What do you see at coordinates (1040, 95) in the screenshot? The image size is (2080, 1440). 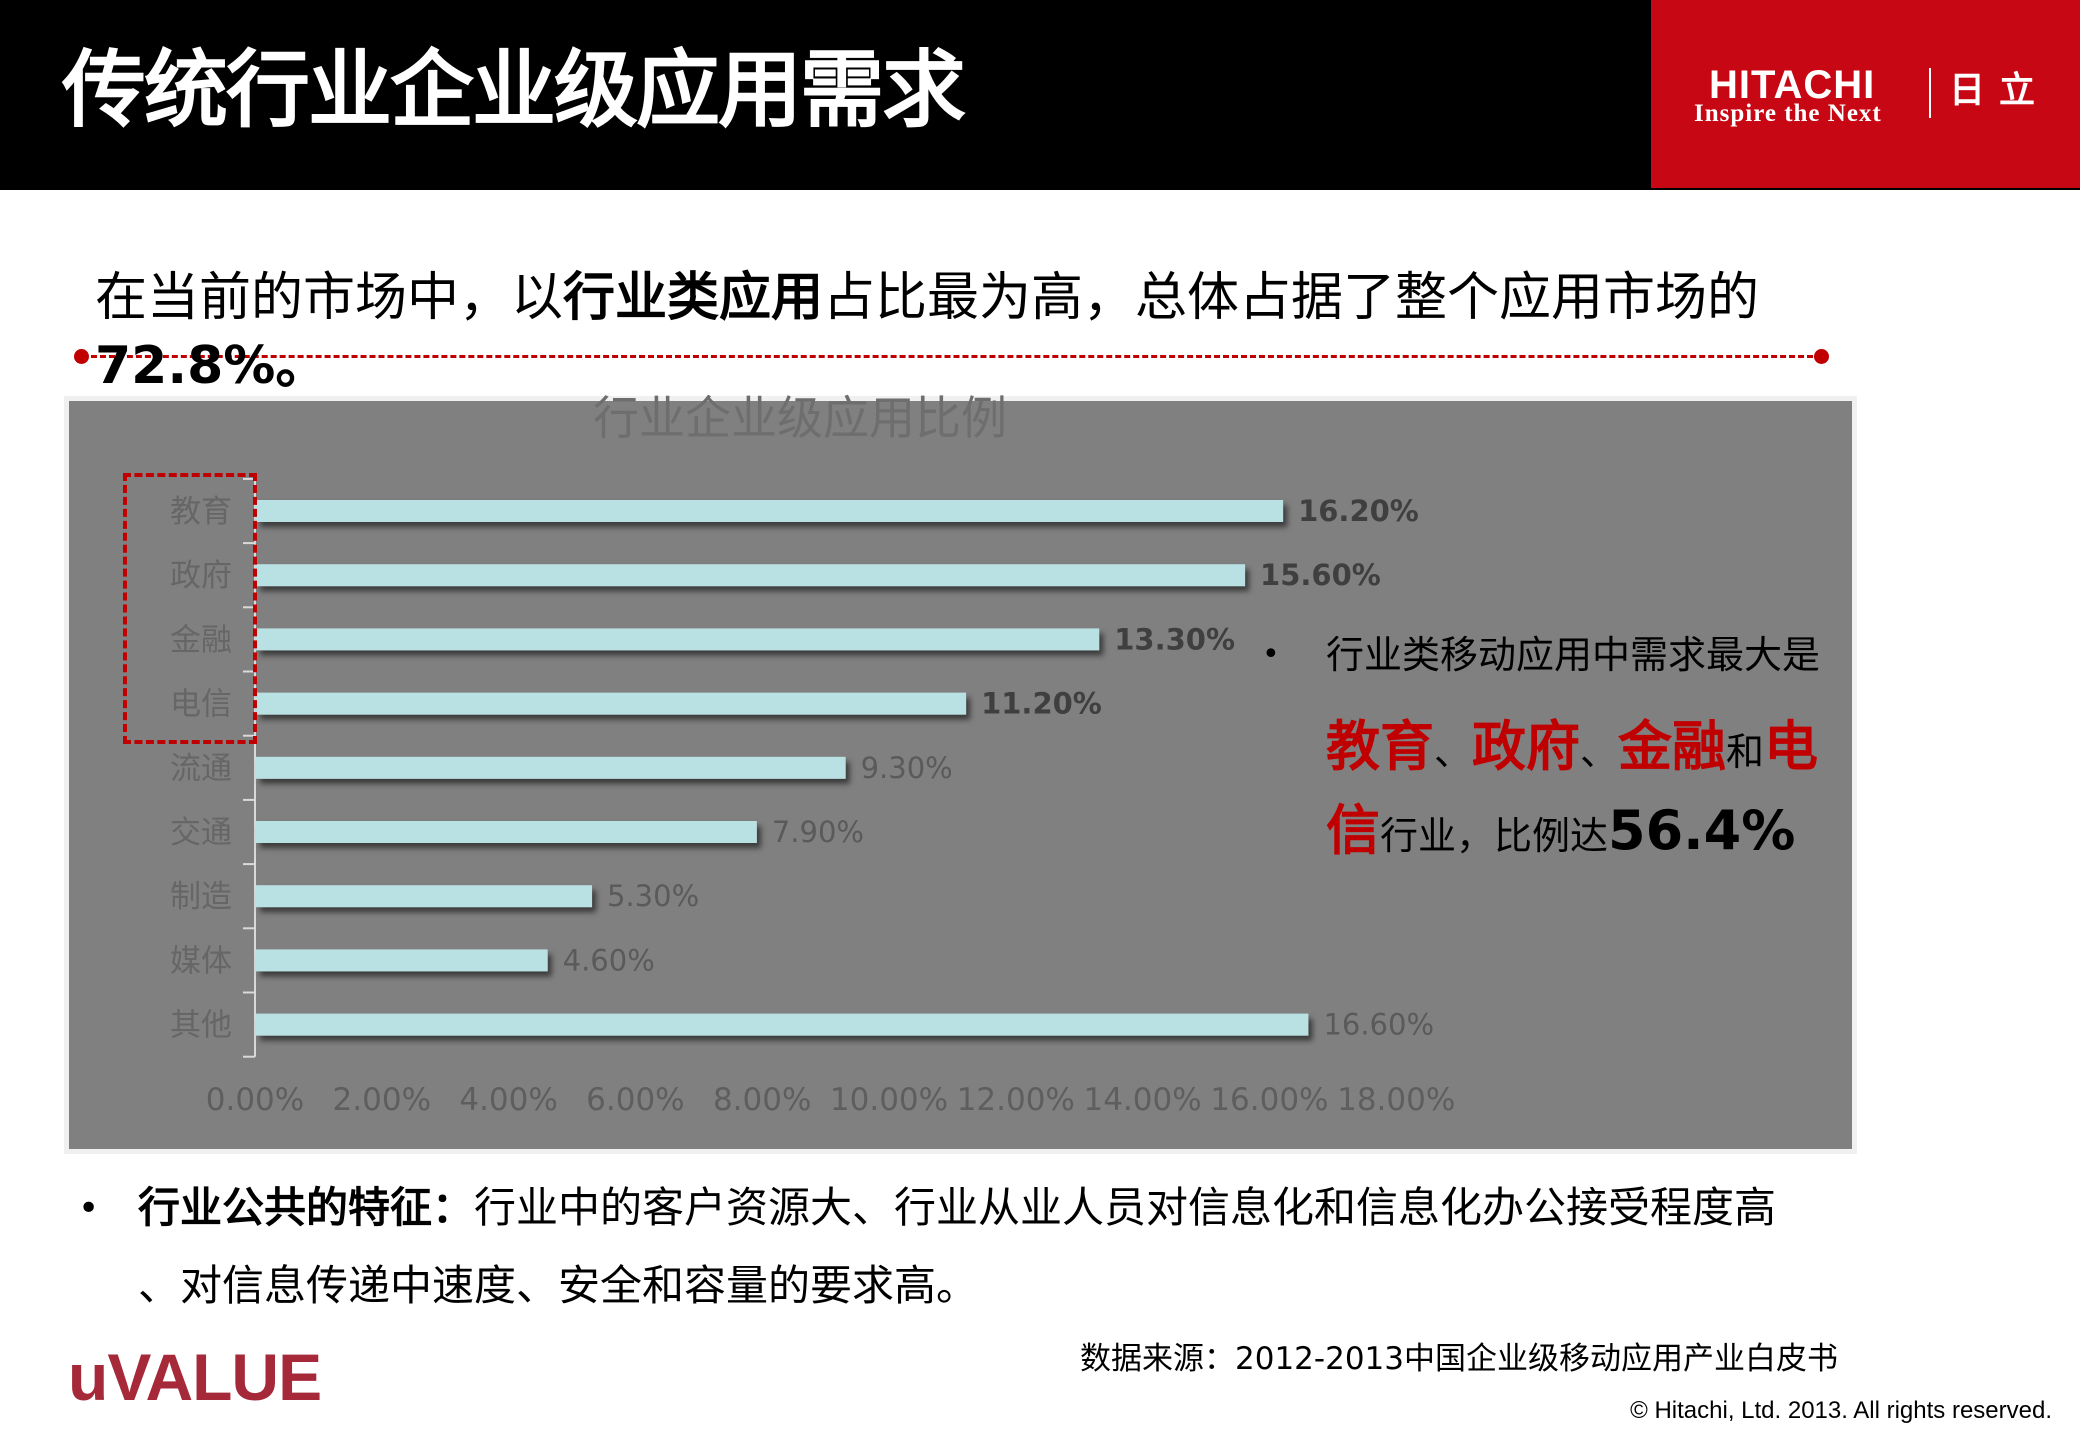 I see `header-bar: 传统行业企业级应用需求 HITACHI Inspire the Next 日立` at bounding box center [1040, 95].